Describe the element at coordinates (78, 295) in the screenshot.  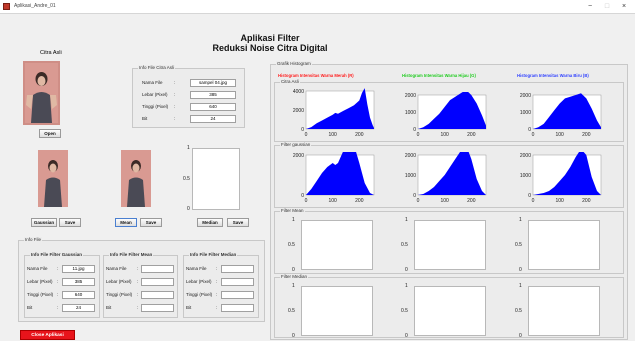
I see `gauss-tinggi-field: 640` at that location.